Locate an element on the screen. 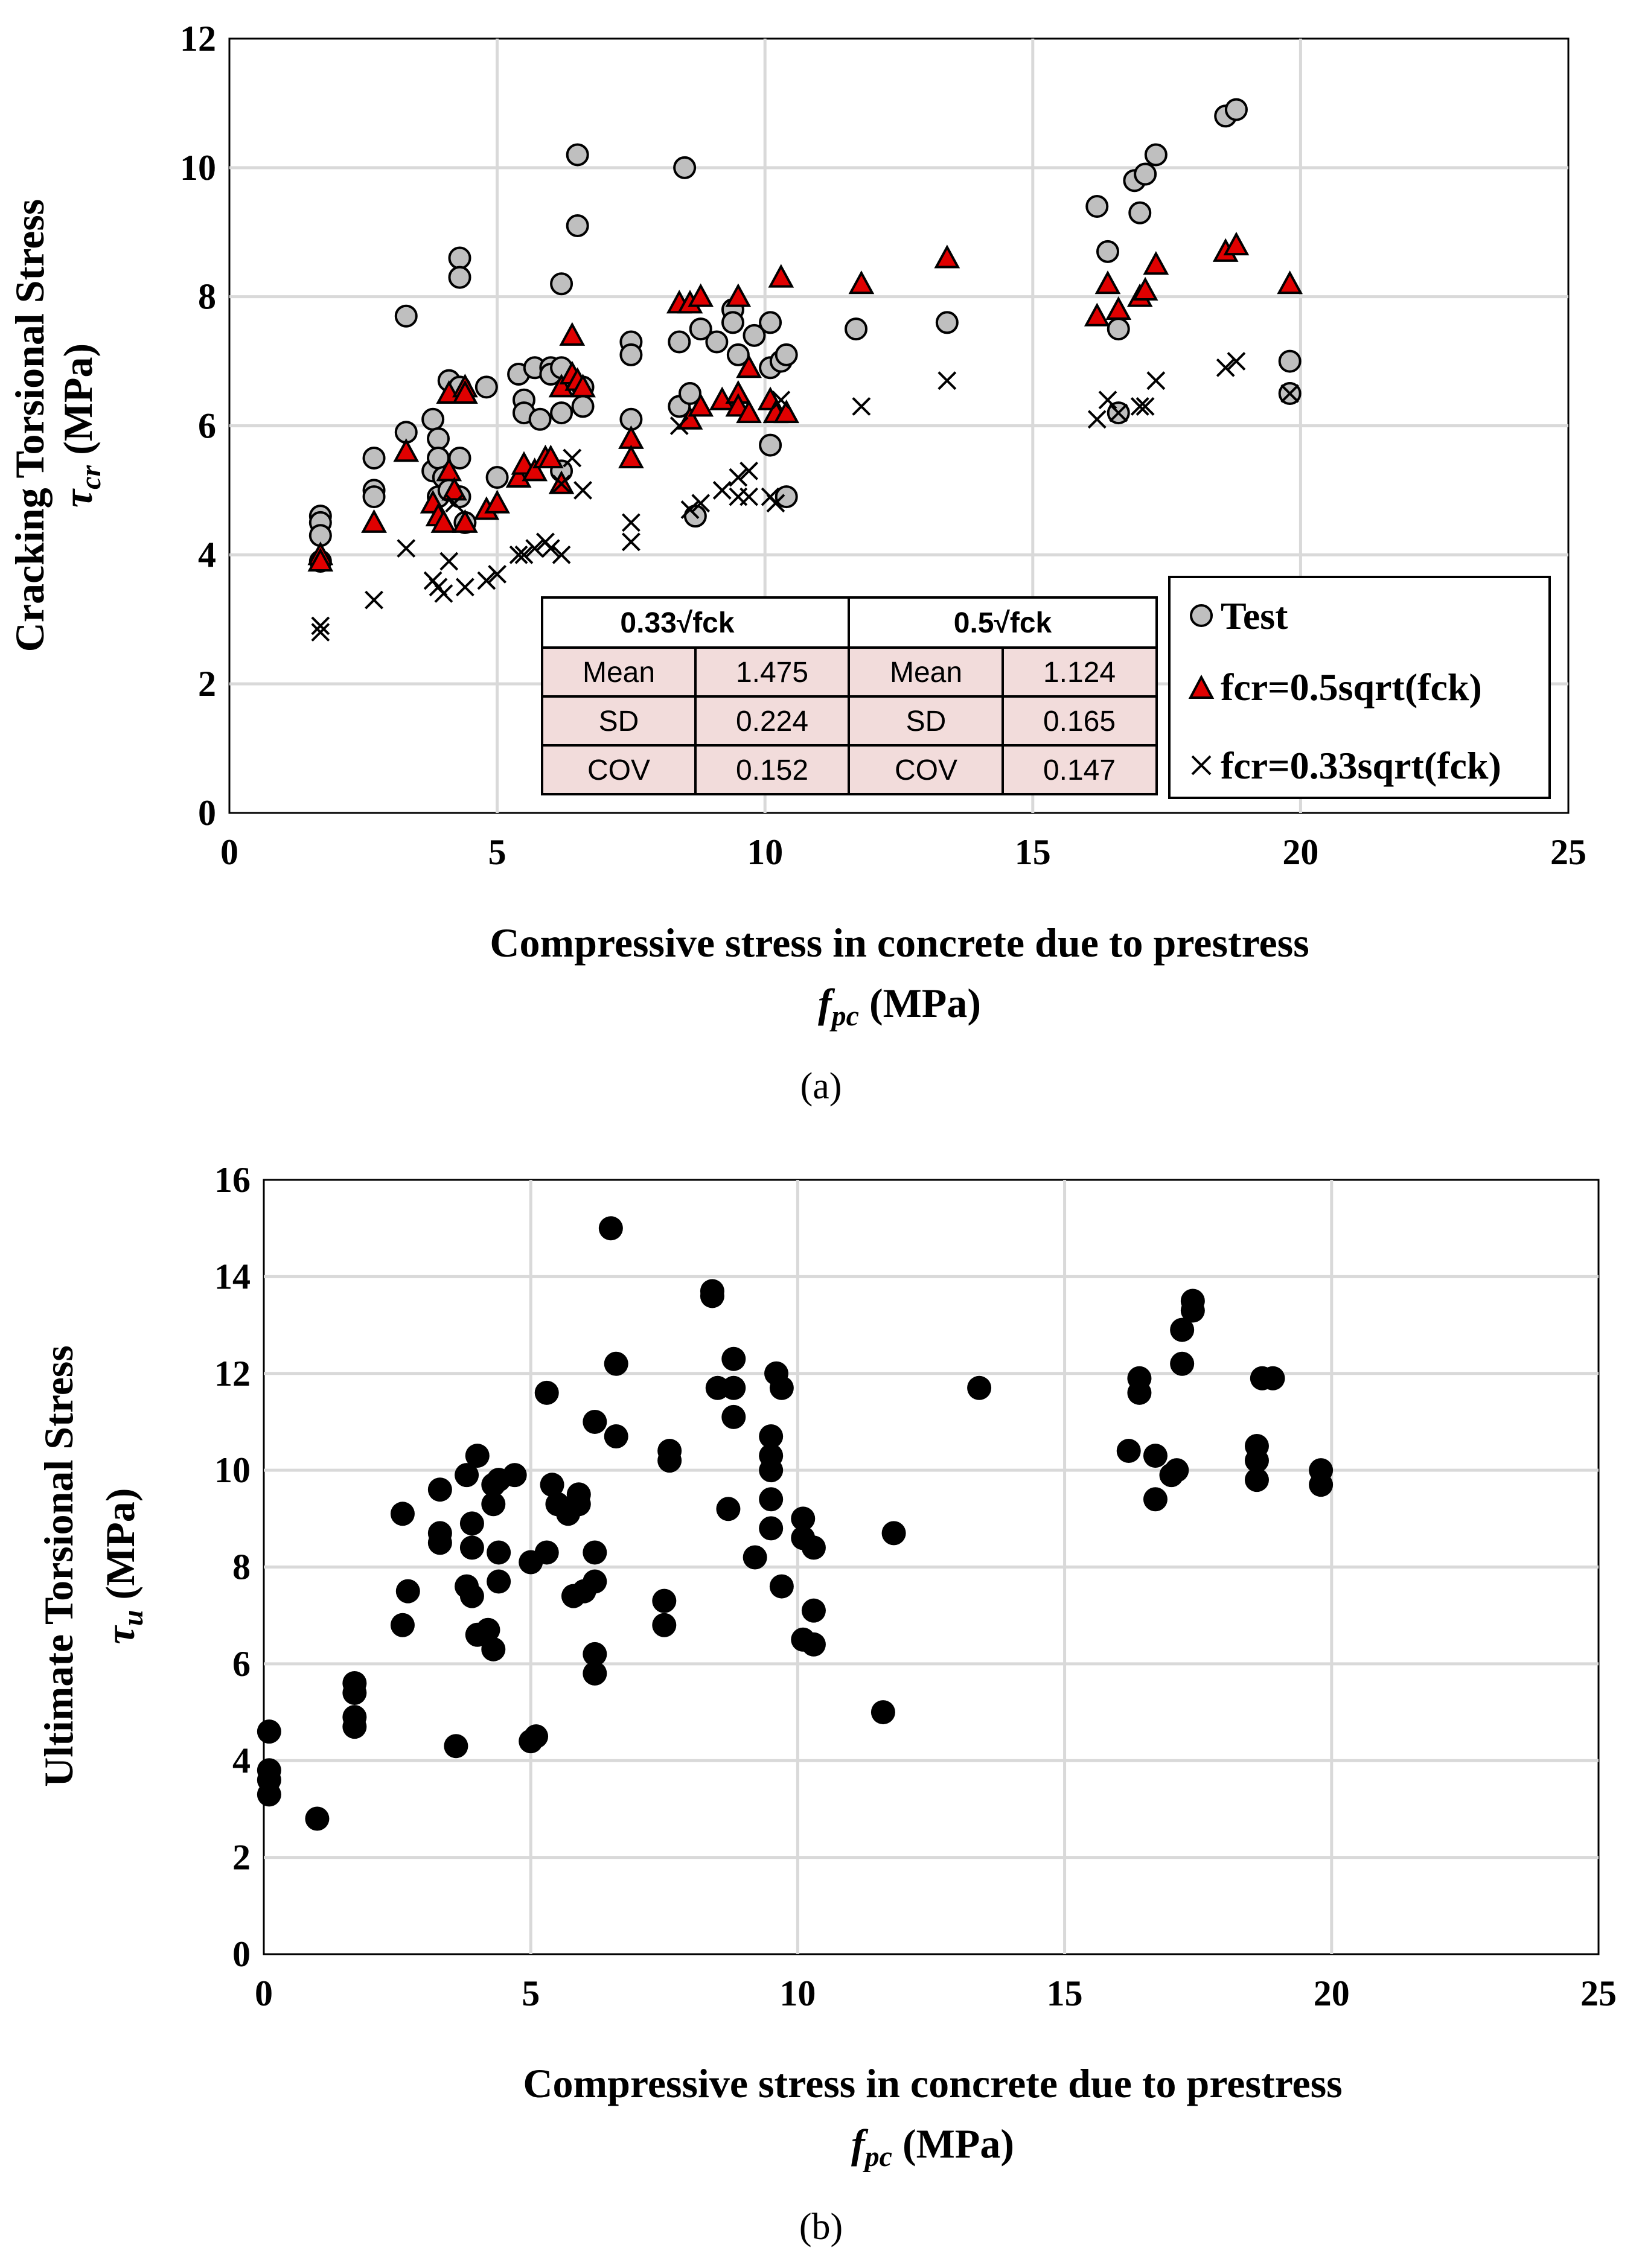 This screenshot has width=1642, height=2268. panel-b-y-tick-labels: 0 2 4 6 8 10 12 14 16 is located at coordinates (232, 1567).